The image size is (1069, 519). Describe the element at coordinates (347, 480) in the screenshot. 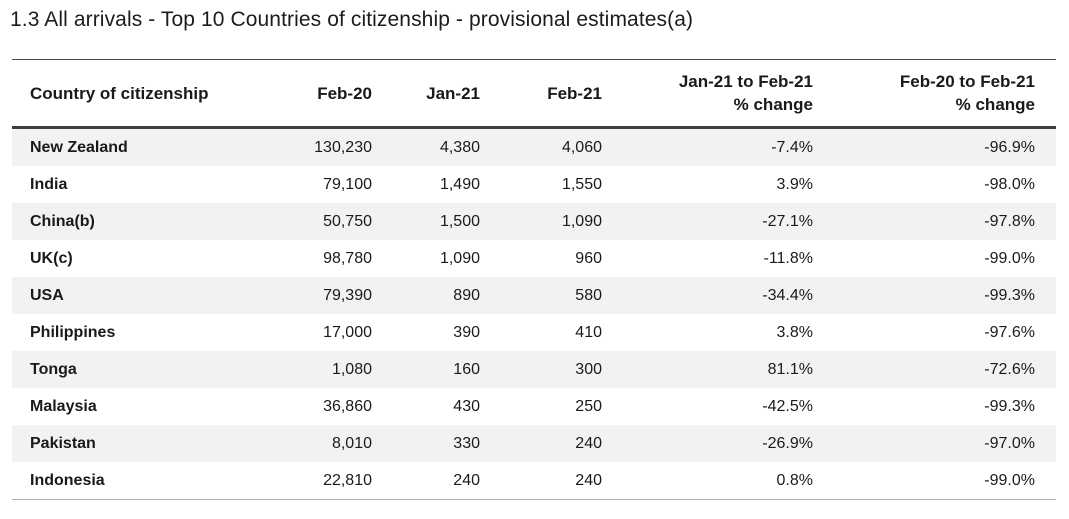

I see `cell-feb20: 22,810` at that location.